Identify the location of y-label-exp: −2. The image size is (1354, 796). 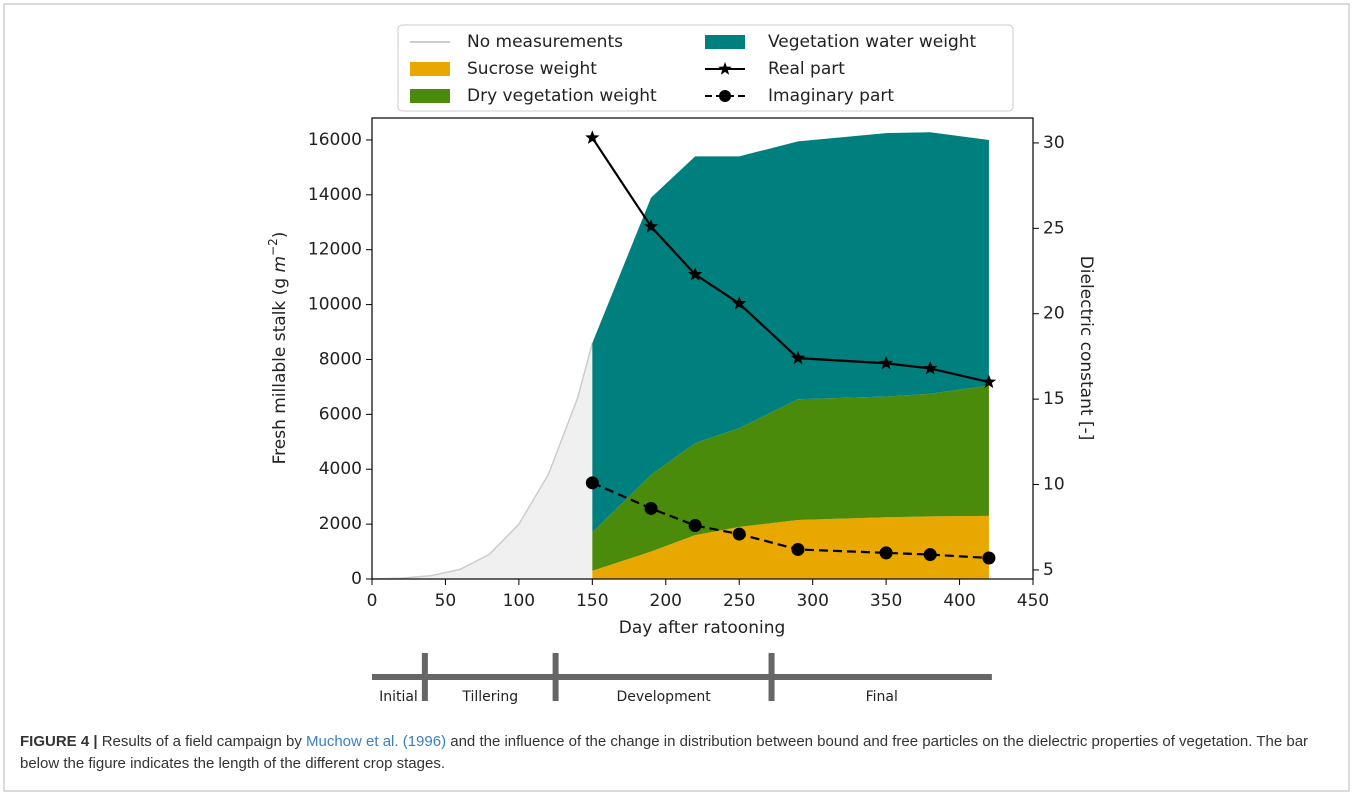
(273, 247).